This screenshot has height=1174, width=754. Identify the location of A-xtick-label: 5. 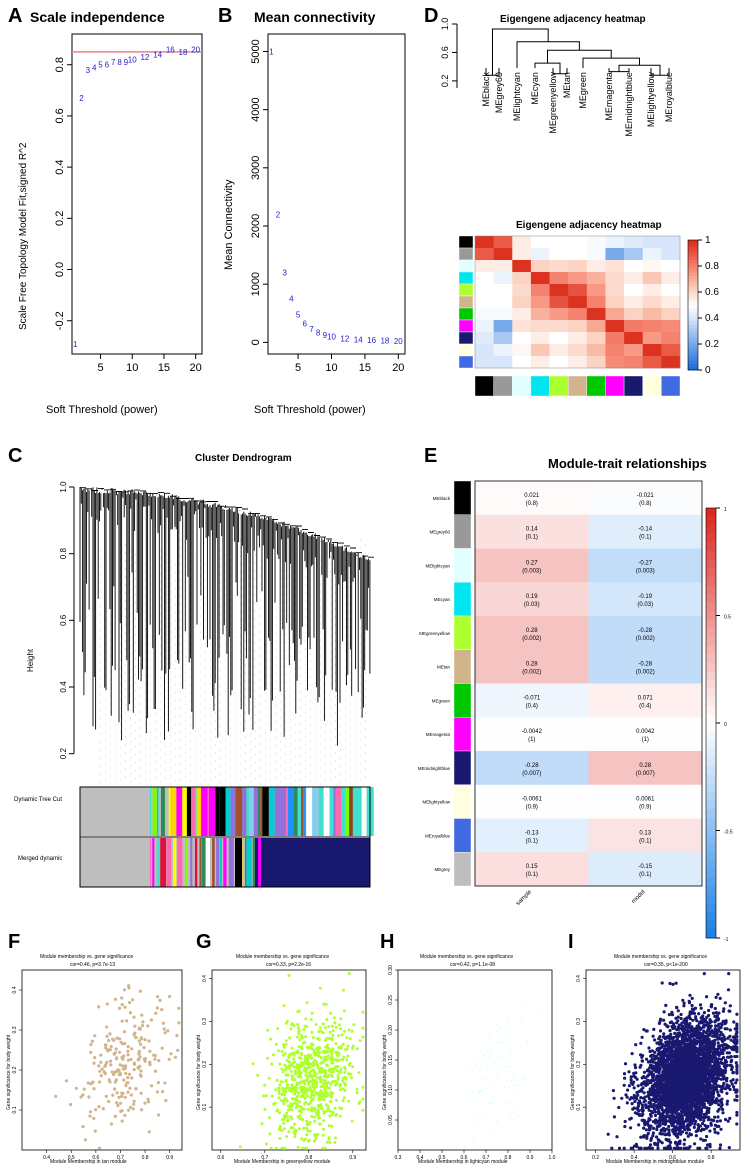
(100, 368).